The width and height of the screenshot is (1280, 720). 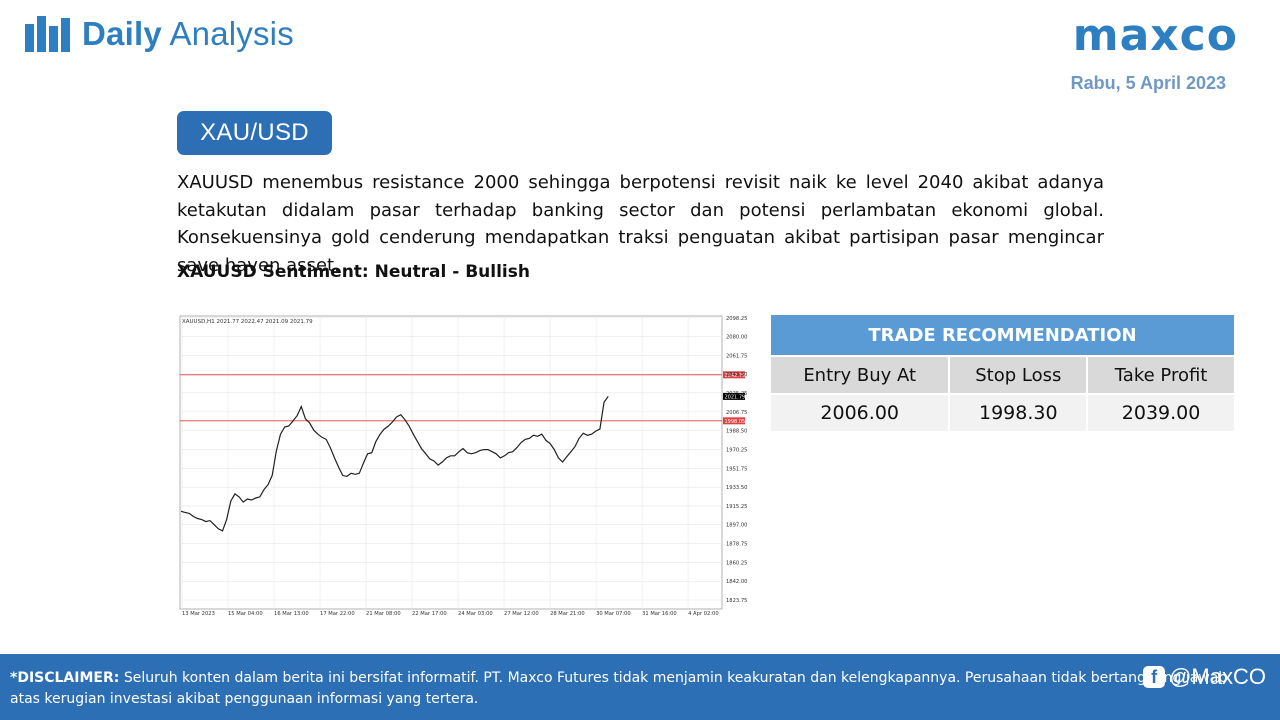 I want to click on social-handle: f @MaxCO, so click(x=1204, y=677).